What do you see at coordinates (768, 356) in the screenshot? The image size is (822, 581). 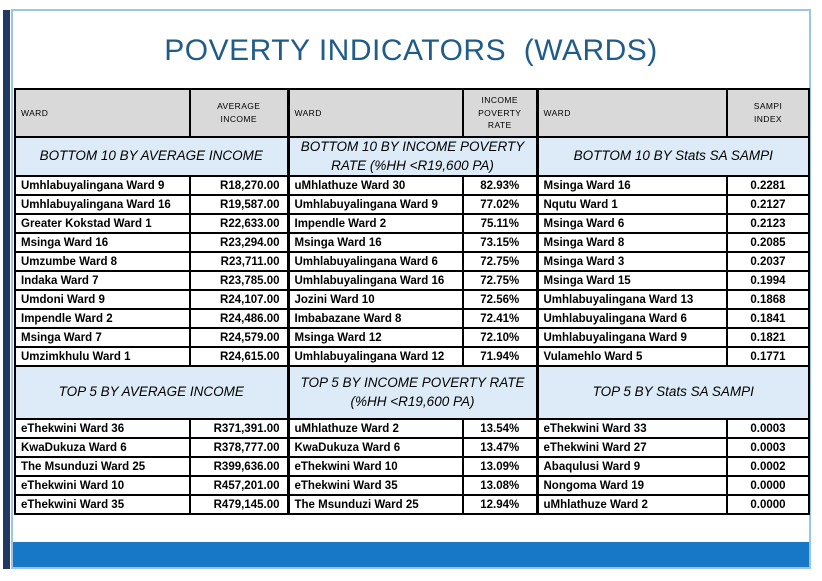 I see `value-cell: 0.1771` at bounding box center [768, 356].